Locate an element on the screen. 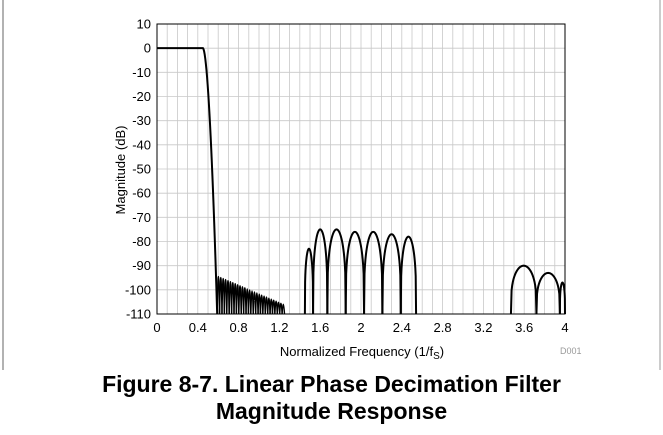 Image resolution: width=663 pixels, height=435 pixels. x-tick-label: 3.2 is located at coordinates (483, 327).